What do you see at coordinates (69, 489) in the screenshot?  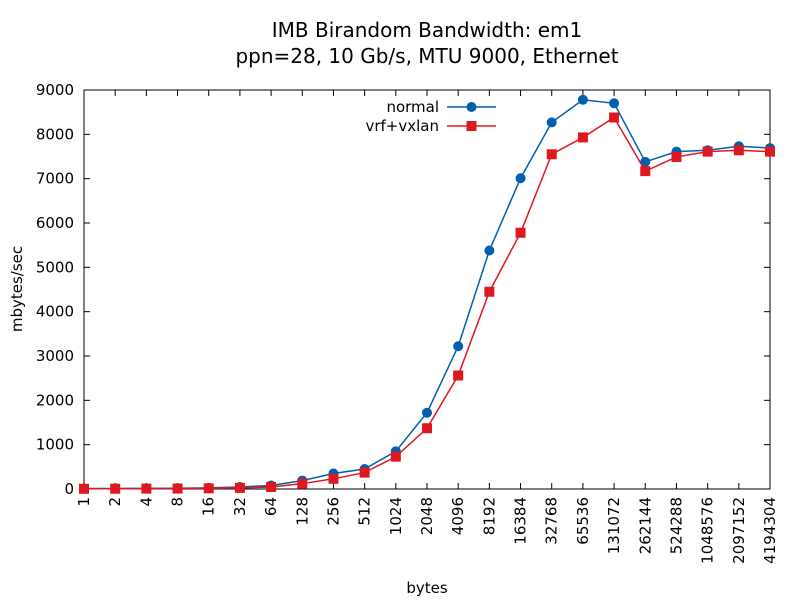 I see `y-tick-label: 0` at bounding box center [69, 489].